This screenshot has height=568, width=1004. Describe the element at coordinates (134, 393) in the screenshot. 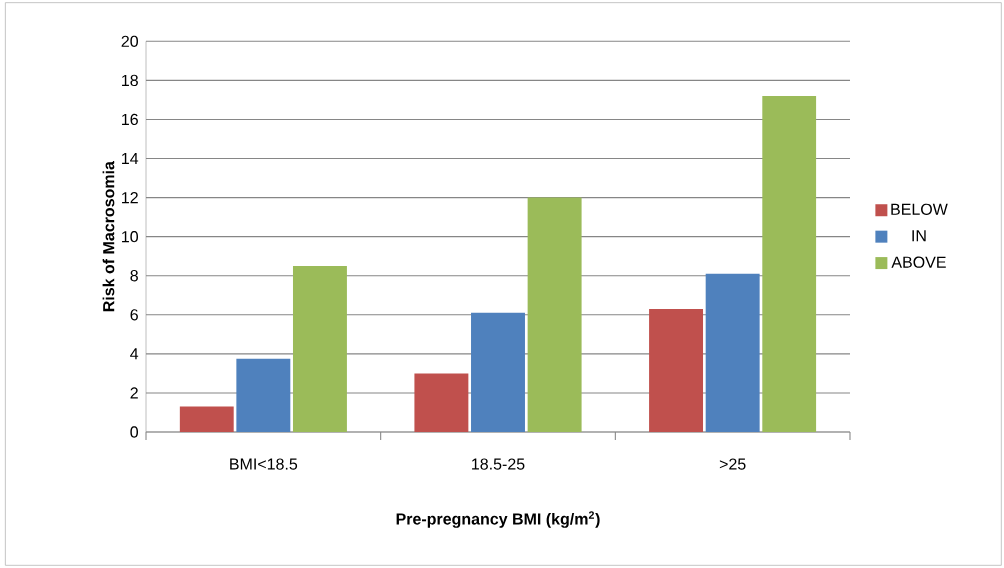

I see `y-tick-label: 2` at that location.